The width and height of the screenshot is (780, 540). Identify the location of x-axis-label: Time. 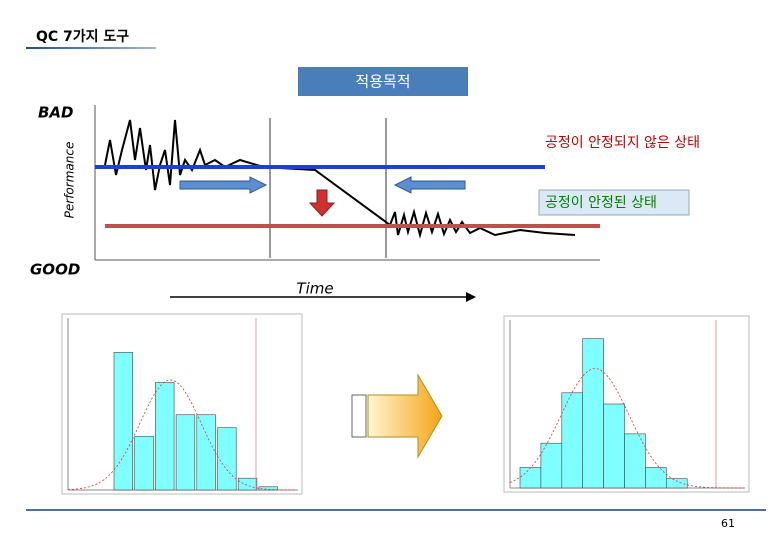
(314, 289).